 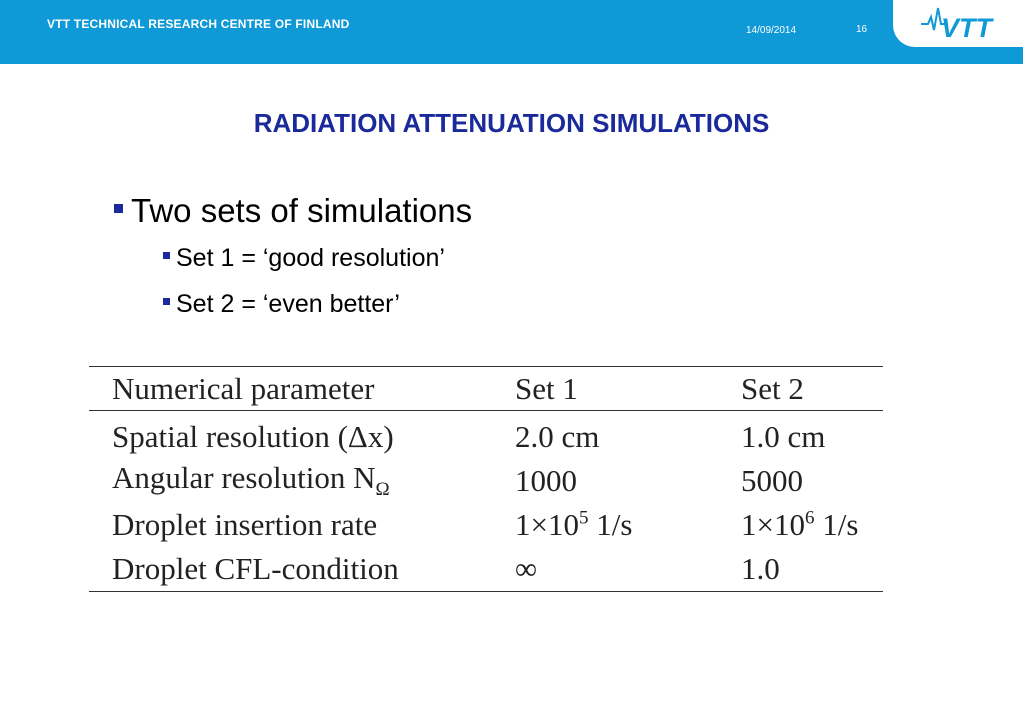 What do you see at coordinates (809, 518) in the screenshot?
I see `cell-exponent: 6` at bounding box center [809, 518].